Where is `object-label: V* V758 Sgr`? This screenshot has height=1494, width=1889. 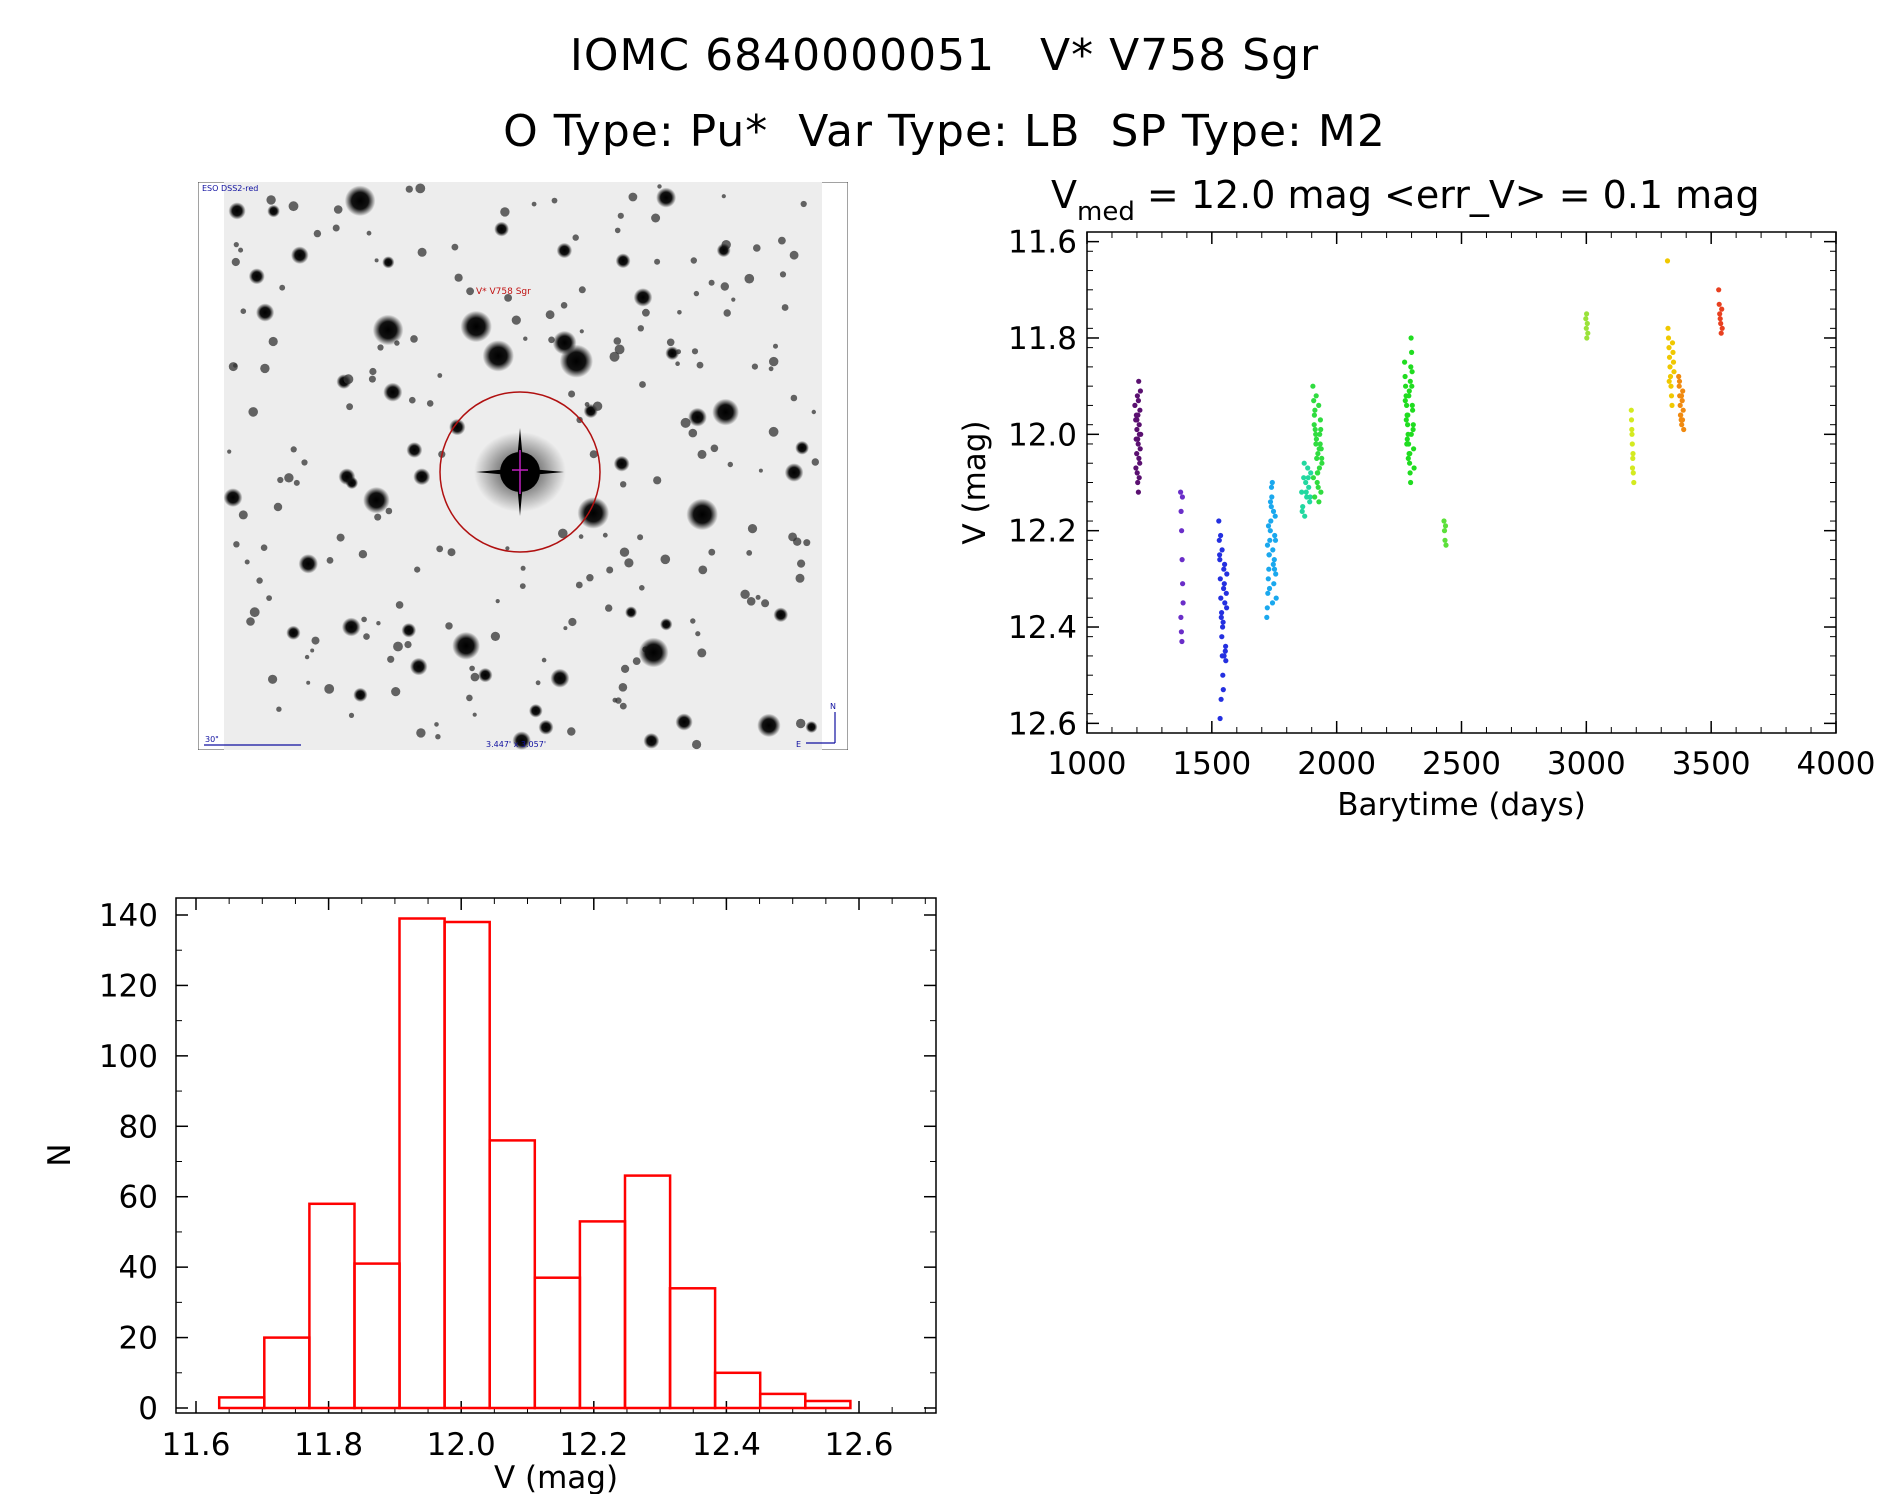
object-label: V* V758 Sgr is located at coordinates (503, 292).